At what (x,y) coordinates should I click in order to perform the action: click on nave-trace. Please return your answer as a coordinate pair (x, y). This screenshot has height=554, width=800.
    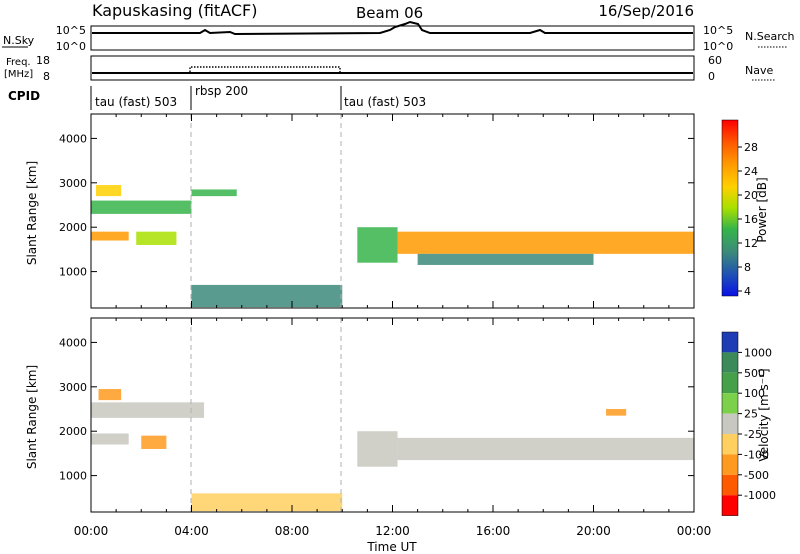
    Looking at the image, I should click on (392, 70).